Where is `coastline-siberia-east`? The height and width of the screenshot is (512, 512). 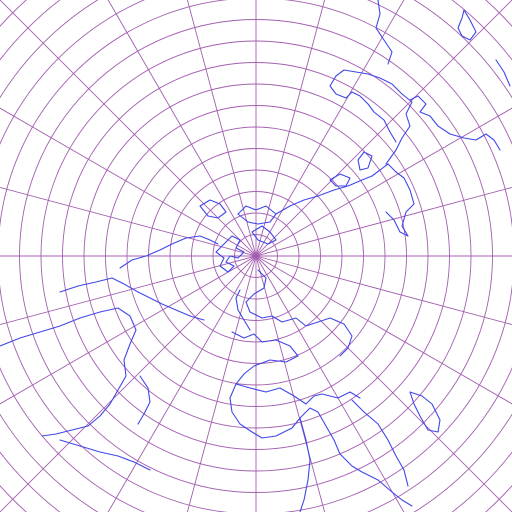
coastline-siberia-east is located at coordinates (132, 299).